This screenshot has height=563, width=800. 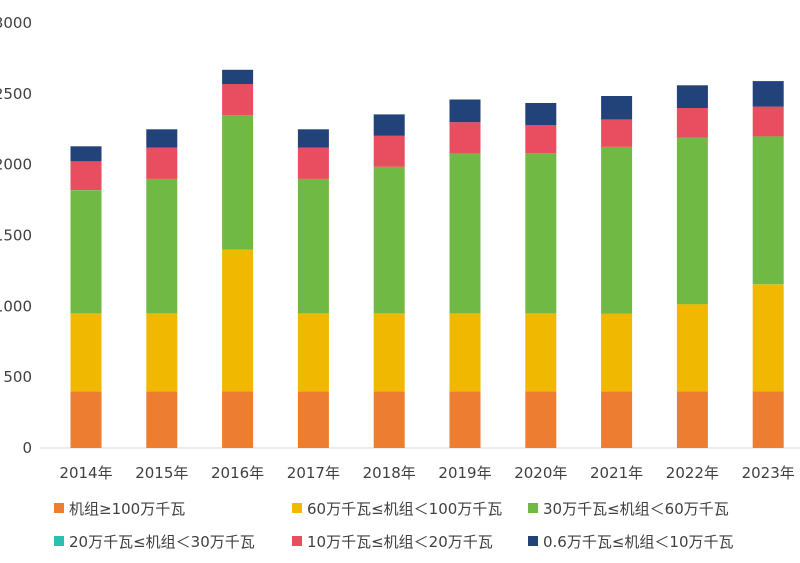 I want to click on y-tick-label: 1000, so click(x=16, y=306).